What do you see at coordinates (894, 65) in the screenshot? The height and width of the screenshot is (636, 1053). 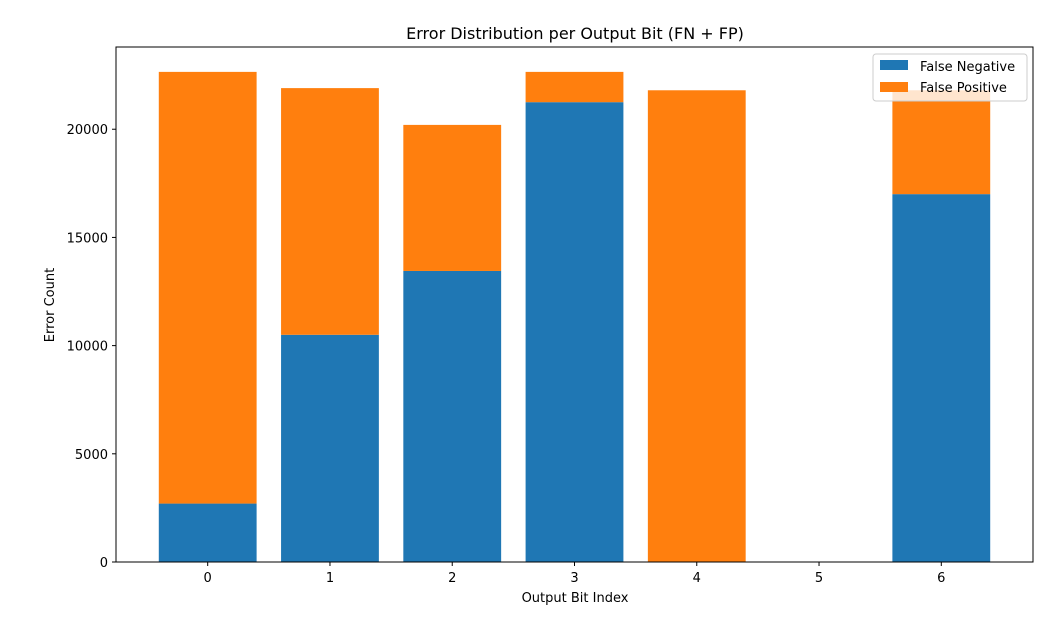 I see `legend-swatch-false-negative` at bounding box center [894, 65].